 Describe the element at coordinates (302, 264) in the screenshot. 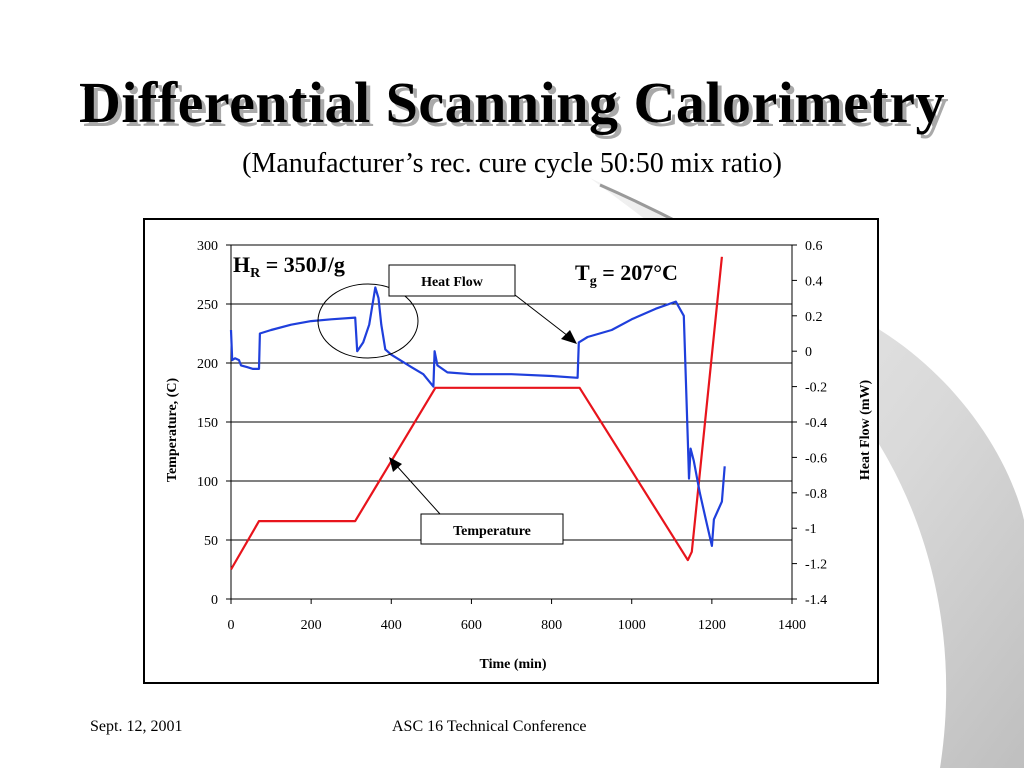

I see `hr-rest: = 350J/g` at that location.